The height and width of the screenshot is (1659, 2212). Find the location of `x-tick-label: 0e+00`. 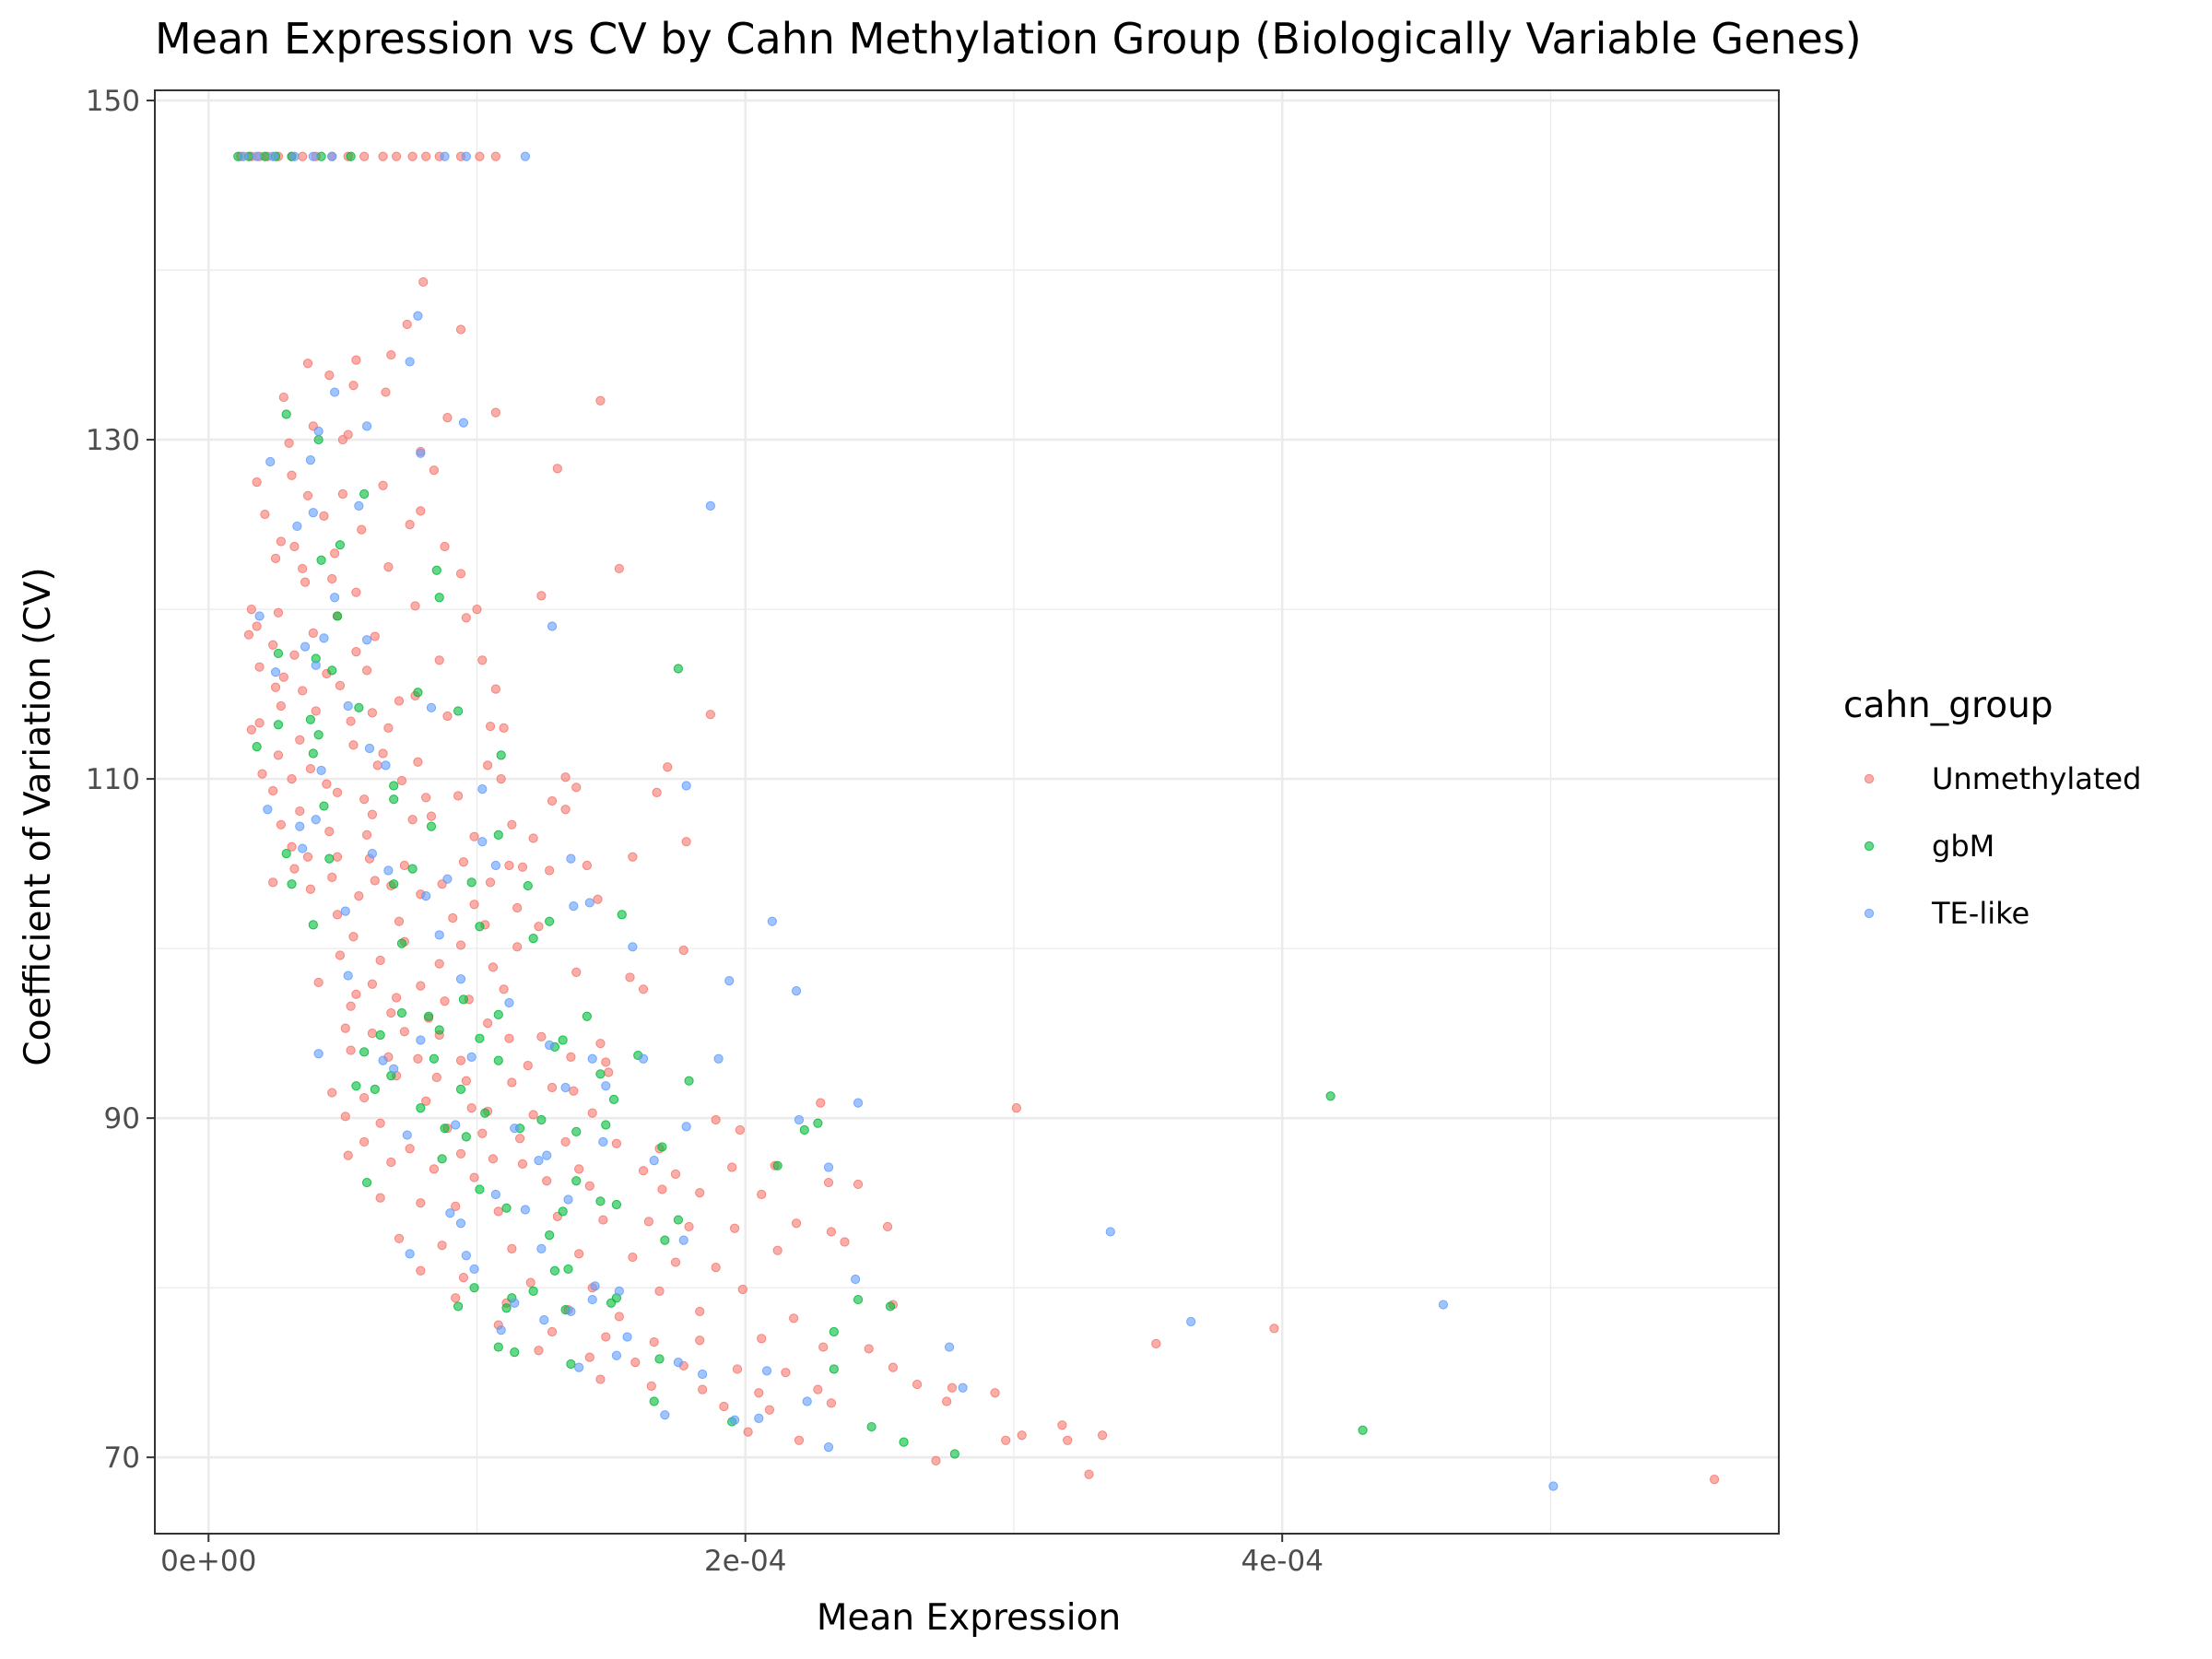

x-tick-label: 0e+00 is located at coordinates (208, 1561).